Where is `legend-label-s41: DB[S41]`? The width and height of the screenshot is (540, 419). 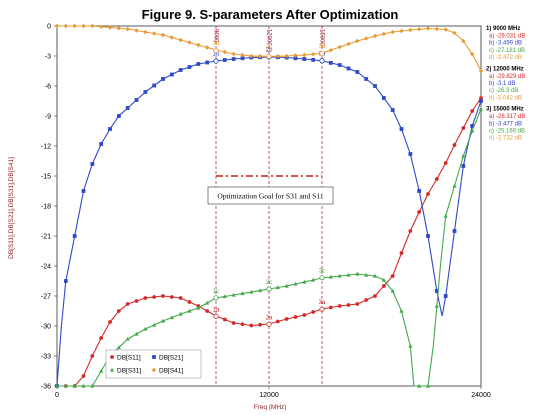
legend-label-s41: DB[S41] is located at coordinates (171, 370).